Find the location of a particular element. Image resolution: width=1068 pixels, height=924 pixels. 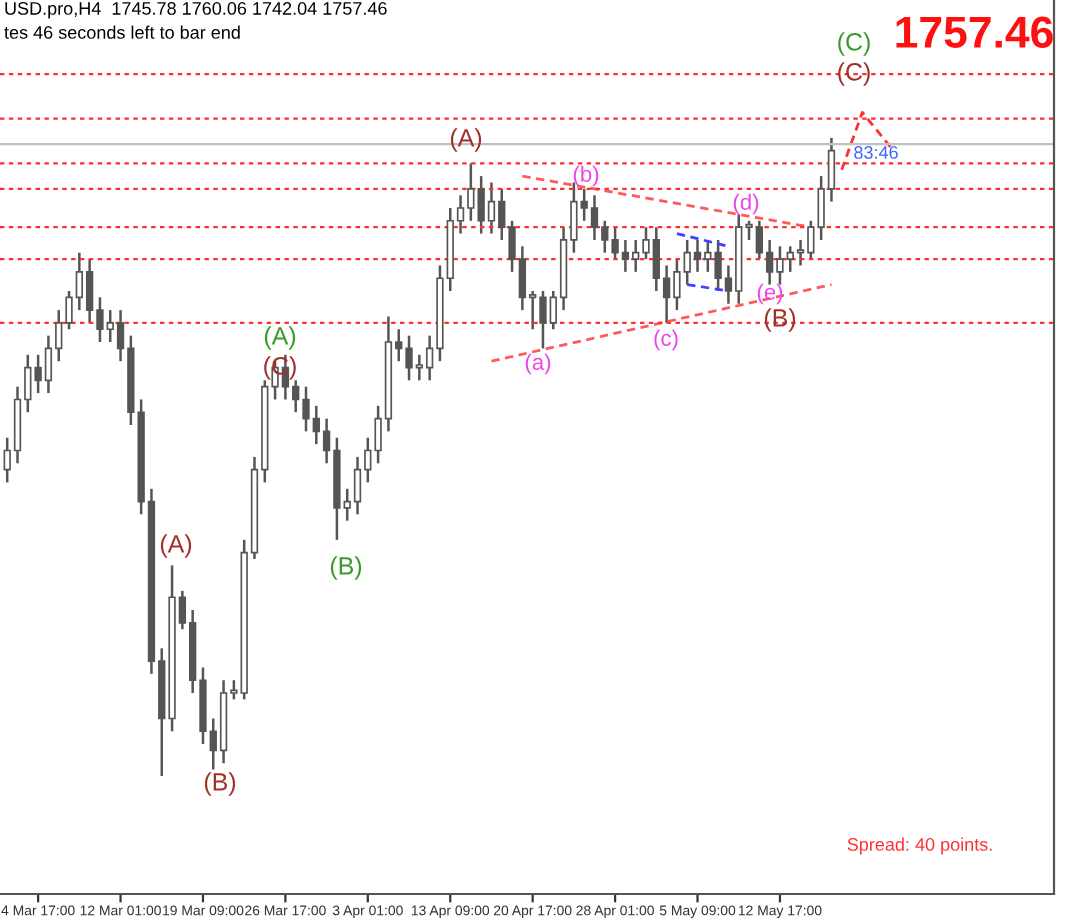

text: 1757.46 is located at coordinates (974, 32).